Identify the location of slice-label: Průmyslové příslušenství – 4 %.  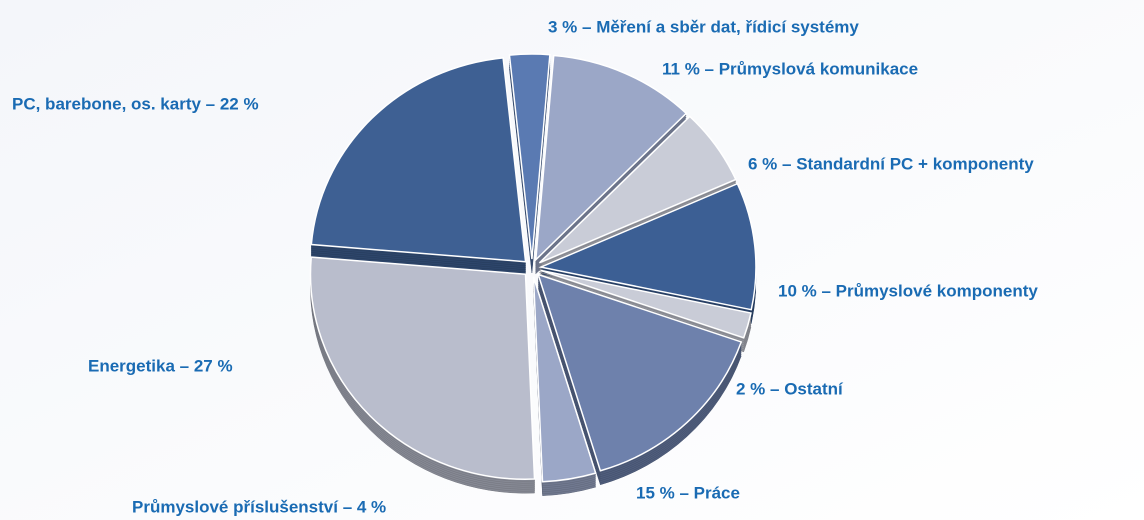
(259, 506).